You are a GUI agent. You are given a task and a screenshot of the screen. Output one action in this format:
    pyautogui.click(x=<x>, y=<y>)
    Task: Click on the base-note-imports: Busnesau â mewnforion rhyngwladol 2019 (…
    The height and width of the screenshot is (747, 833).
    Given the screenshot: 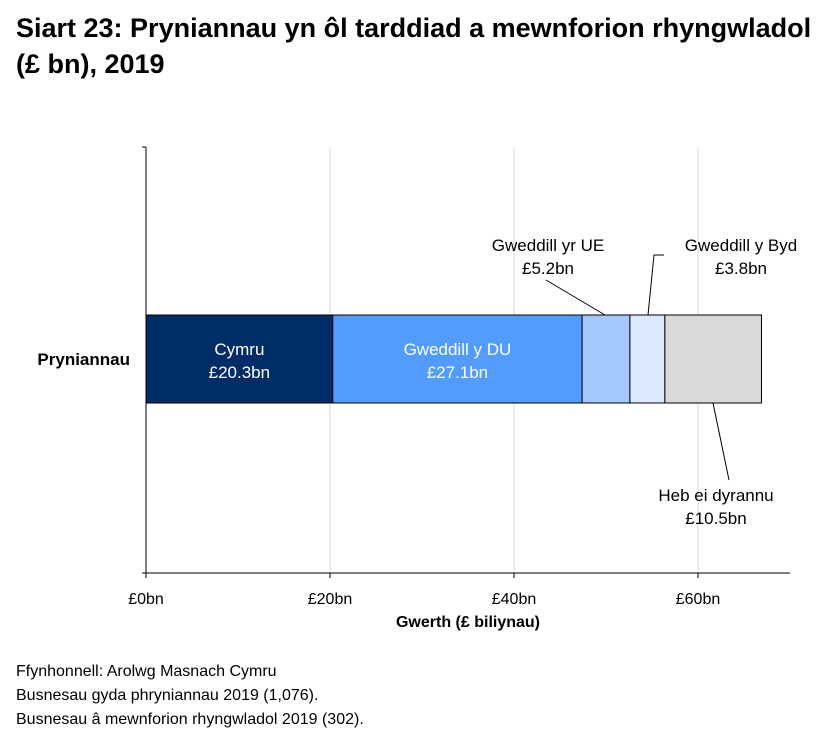 What is the action you would take?
    pyautogui.click(x=190, y=719)
    